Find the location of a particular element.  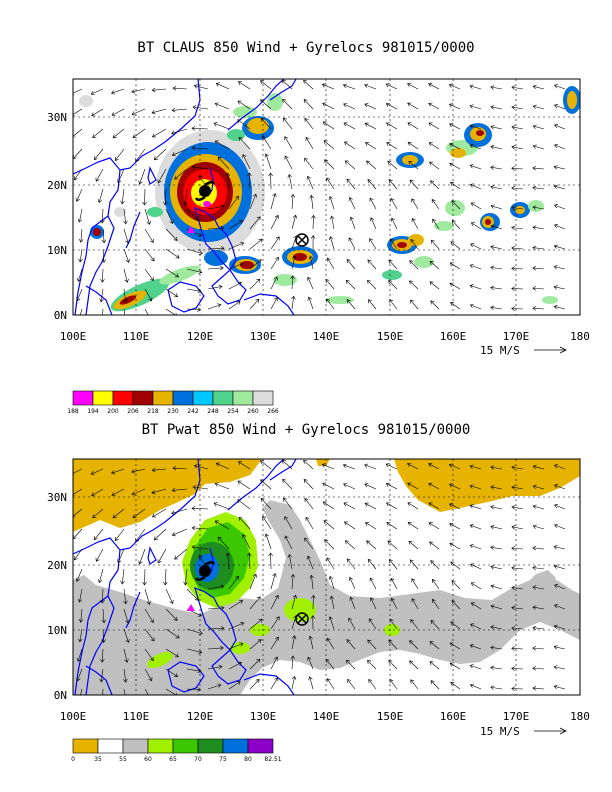

panel2-origin-marker is located at coordinates (191, 607).